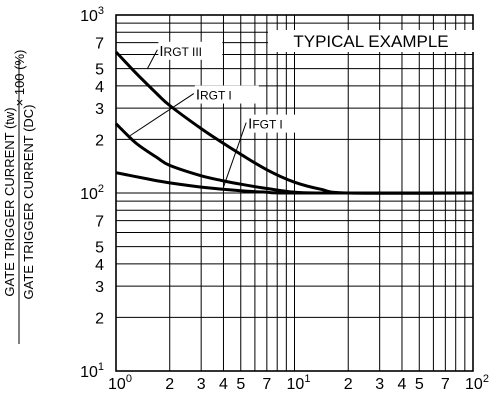 Image resolution: width=489 pixels, height=396 pixels. What do you see at coordinates (92, 15) in the screenshot?
I see `y-tick-label: 10³` at bounding box center [92, 15].